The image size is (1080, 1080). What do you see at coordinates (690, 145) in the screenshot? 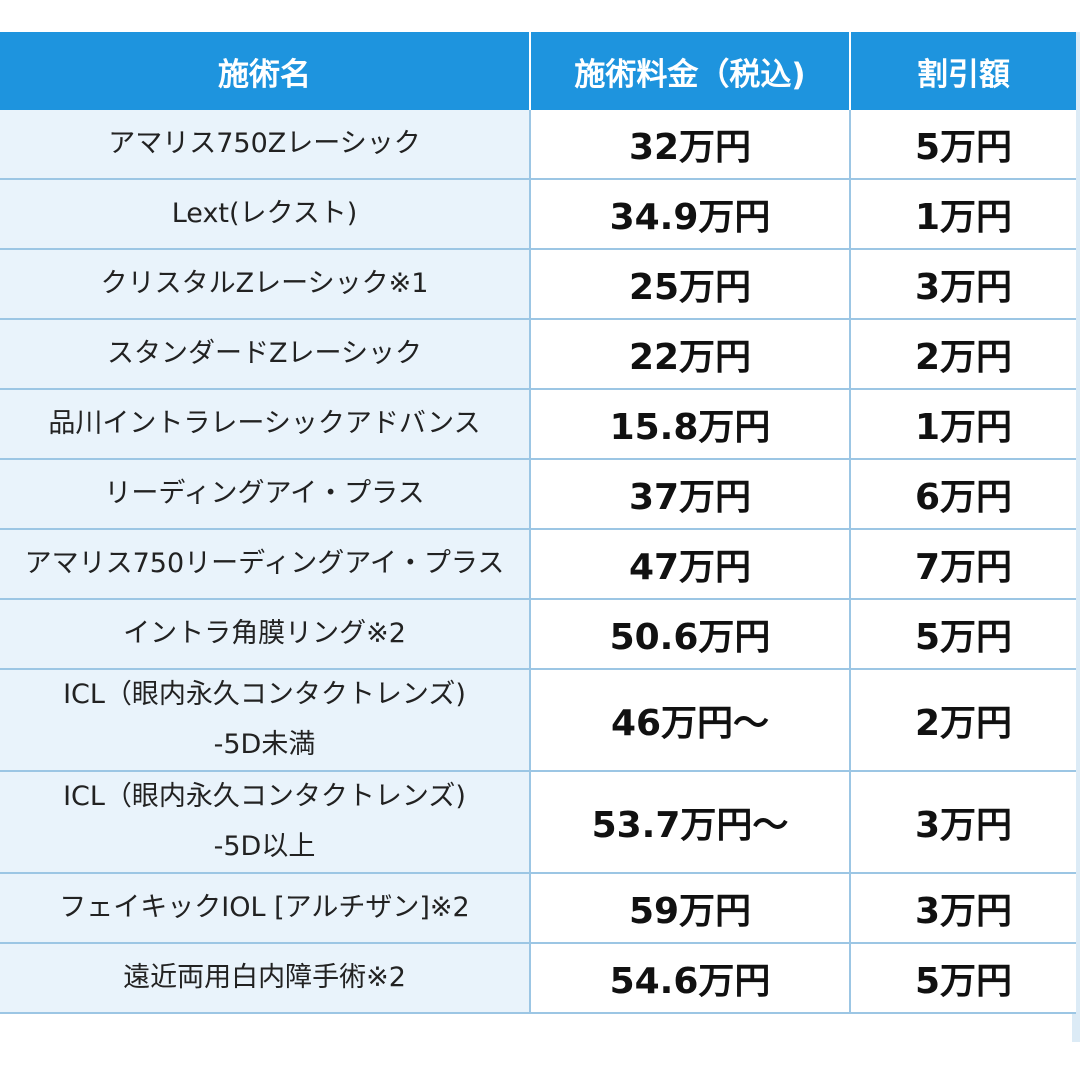
I see `procedure-price: 32万円` at bounding box center [690, 145].